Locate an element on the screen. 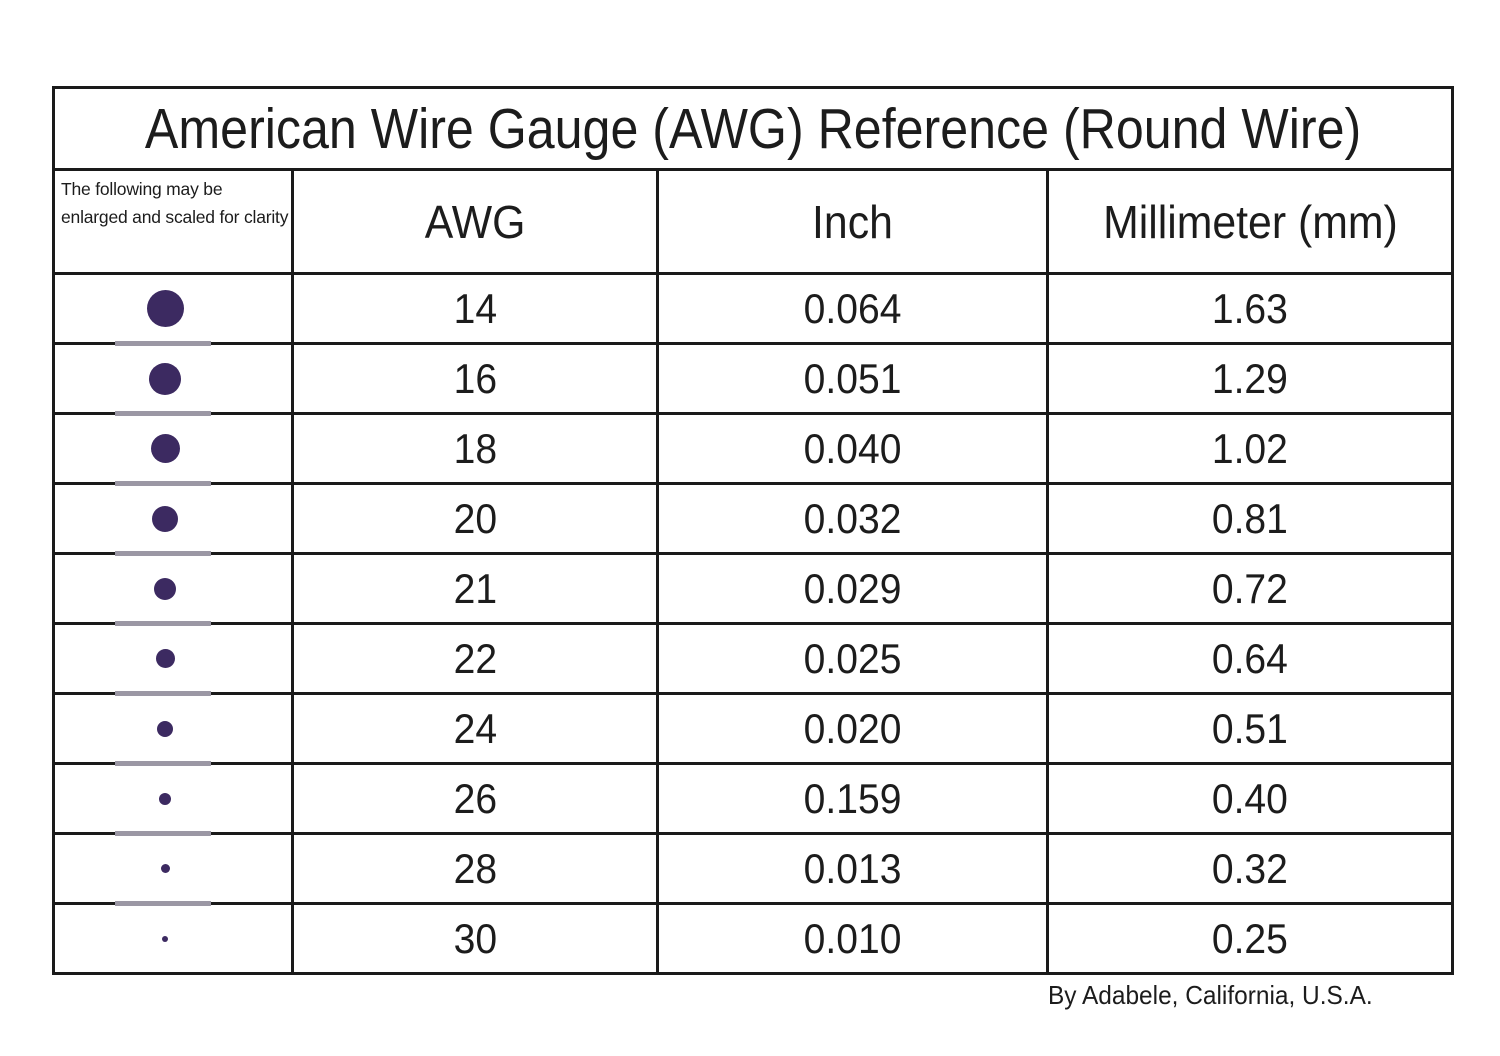 The width and height of the screenshot is (1500, 1056). inch-value: 0.051 is located at coordinates (852, 378).